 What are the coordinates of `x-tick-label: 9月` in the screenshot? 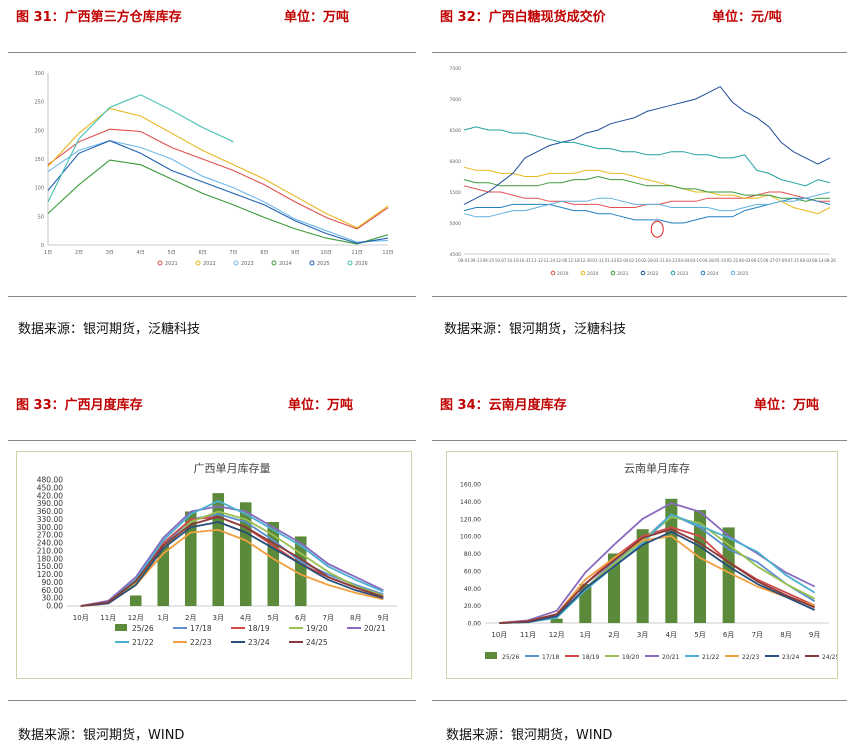 It's located at (383, 618).